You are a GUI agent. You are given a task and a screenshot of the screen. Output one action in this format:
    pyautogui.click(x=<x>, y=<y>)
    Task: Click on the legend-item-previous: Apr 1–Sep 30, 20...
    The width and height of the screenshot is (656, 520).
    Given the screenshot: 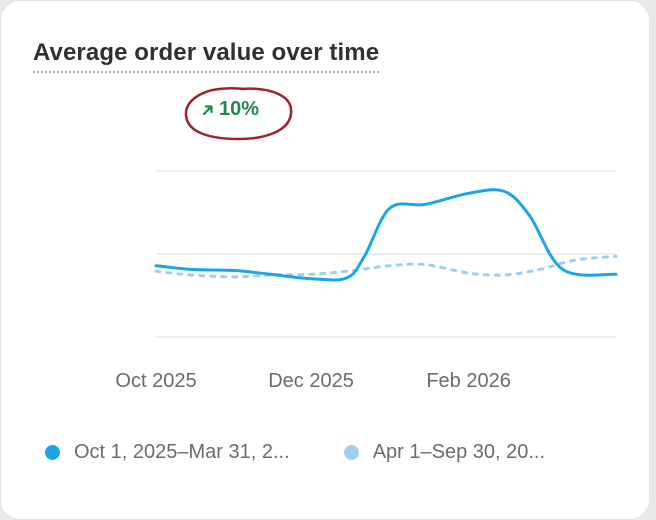 What is the action you would take?
    pyautogui.click(x=444, y=452)
    